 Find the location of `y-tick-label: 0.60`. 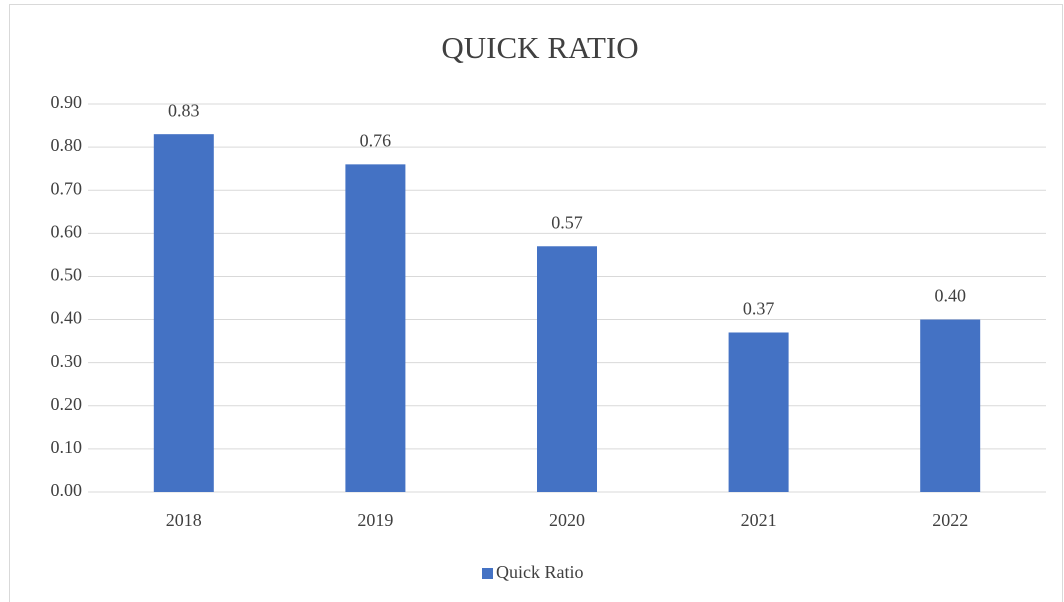

y-tick-label: 0.60 is located at coordinates (67, 231).